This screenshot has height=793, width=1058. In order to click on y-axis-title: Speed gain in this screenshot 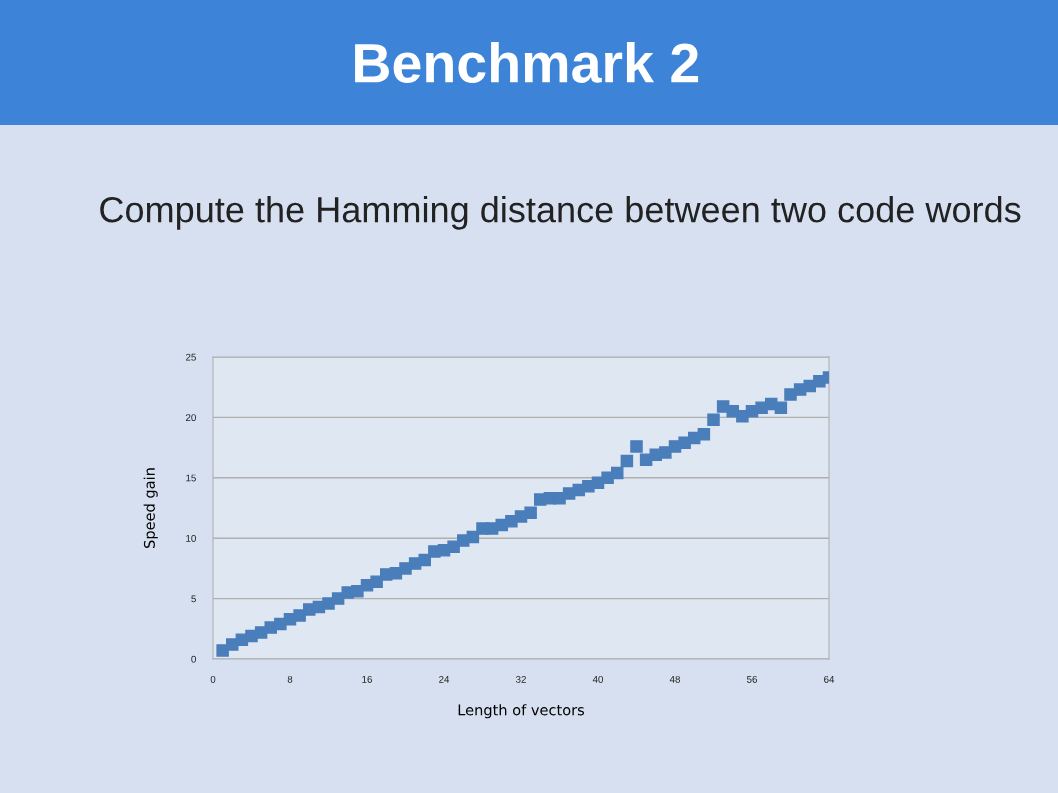, I will do `click(150, 508)`.